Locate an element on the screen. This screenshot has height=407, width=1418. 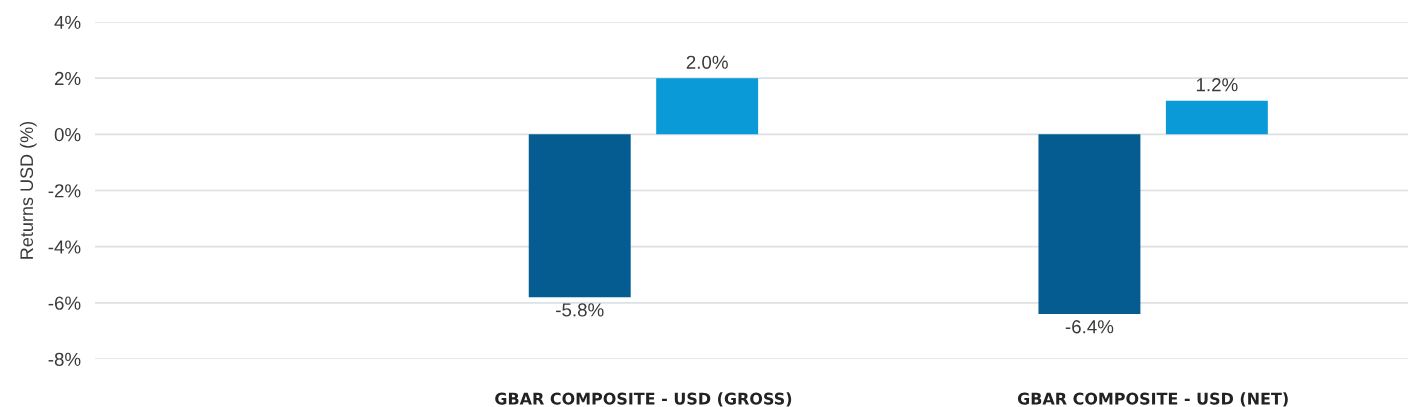
y-tick-label: -4% is located at coordinates (64, 247).